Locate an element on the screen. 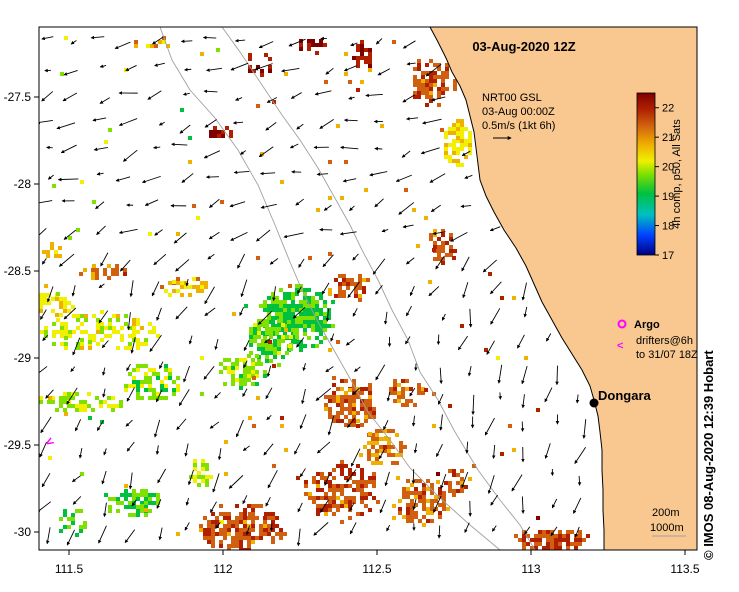  y-tick-label: -27.5 is located at coordinates (18, 97).